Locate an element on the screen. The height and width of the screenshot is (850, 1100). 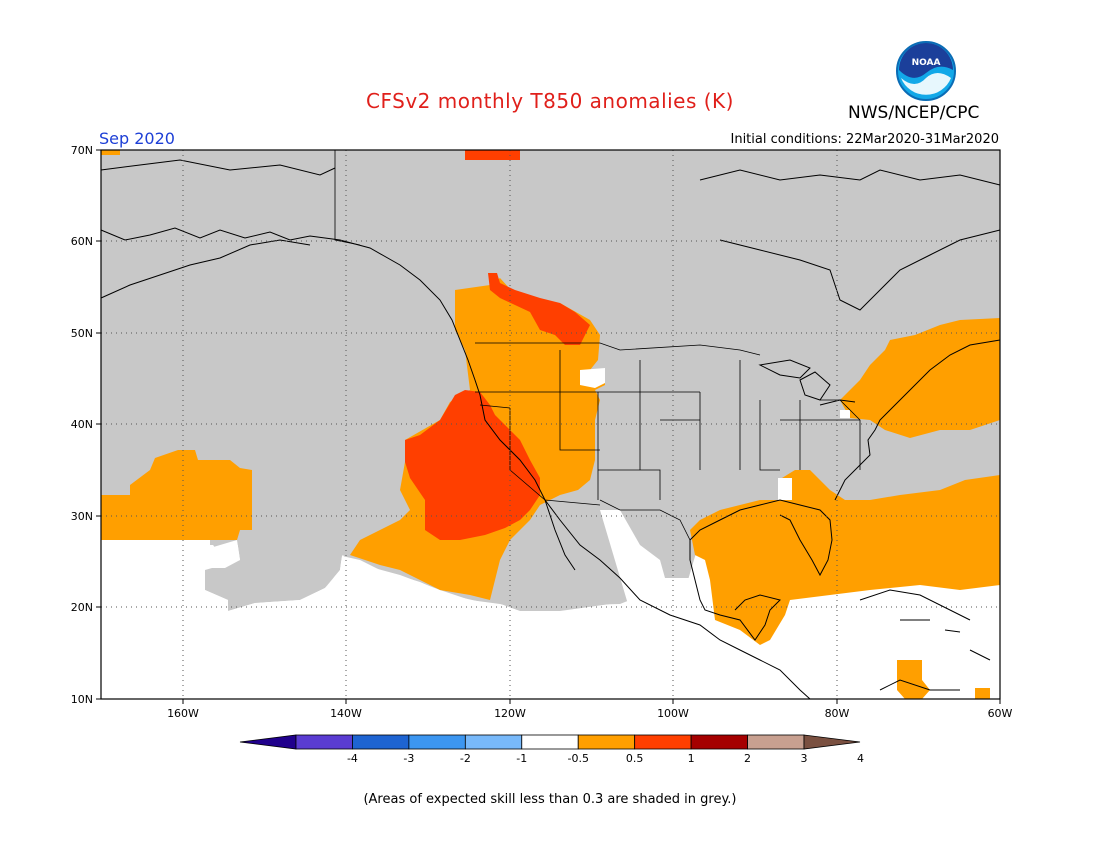
legend-tick-label: 2 is located at coordinates (747, 758).